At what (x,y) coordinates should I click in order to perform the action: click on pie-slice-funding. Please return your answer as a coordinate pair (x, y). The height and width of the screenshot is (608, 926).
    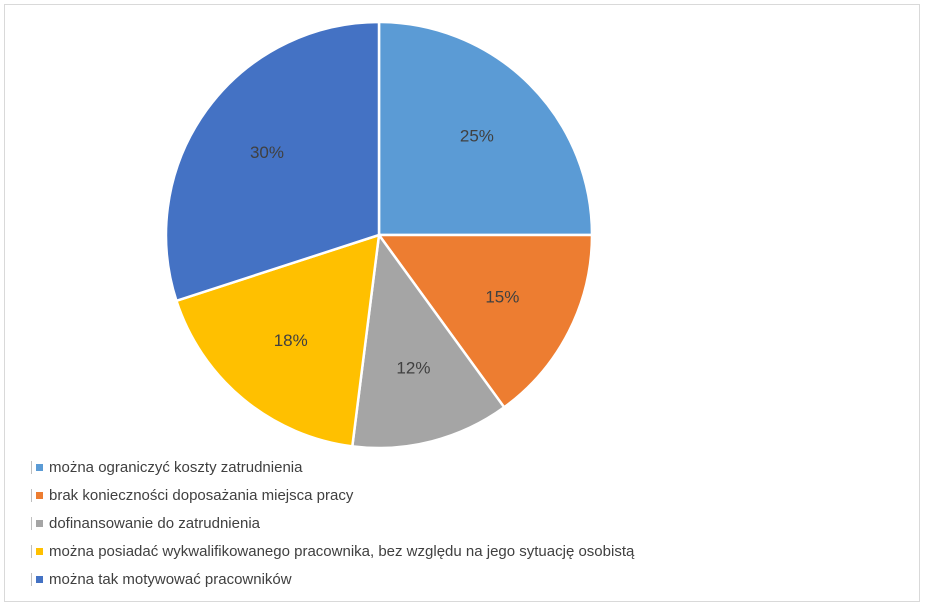
    Looking at the image, I should click on (428, 340).